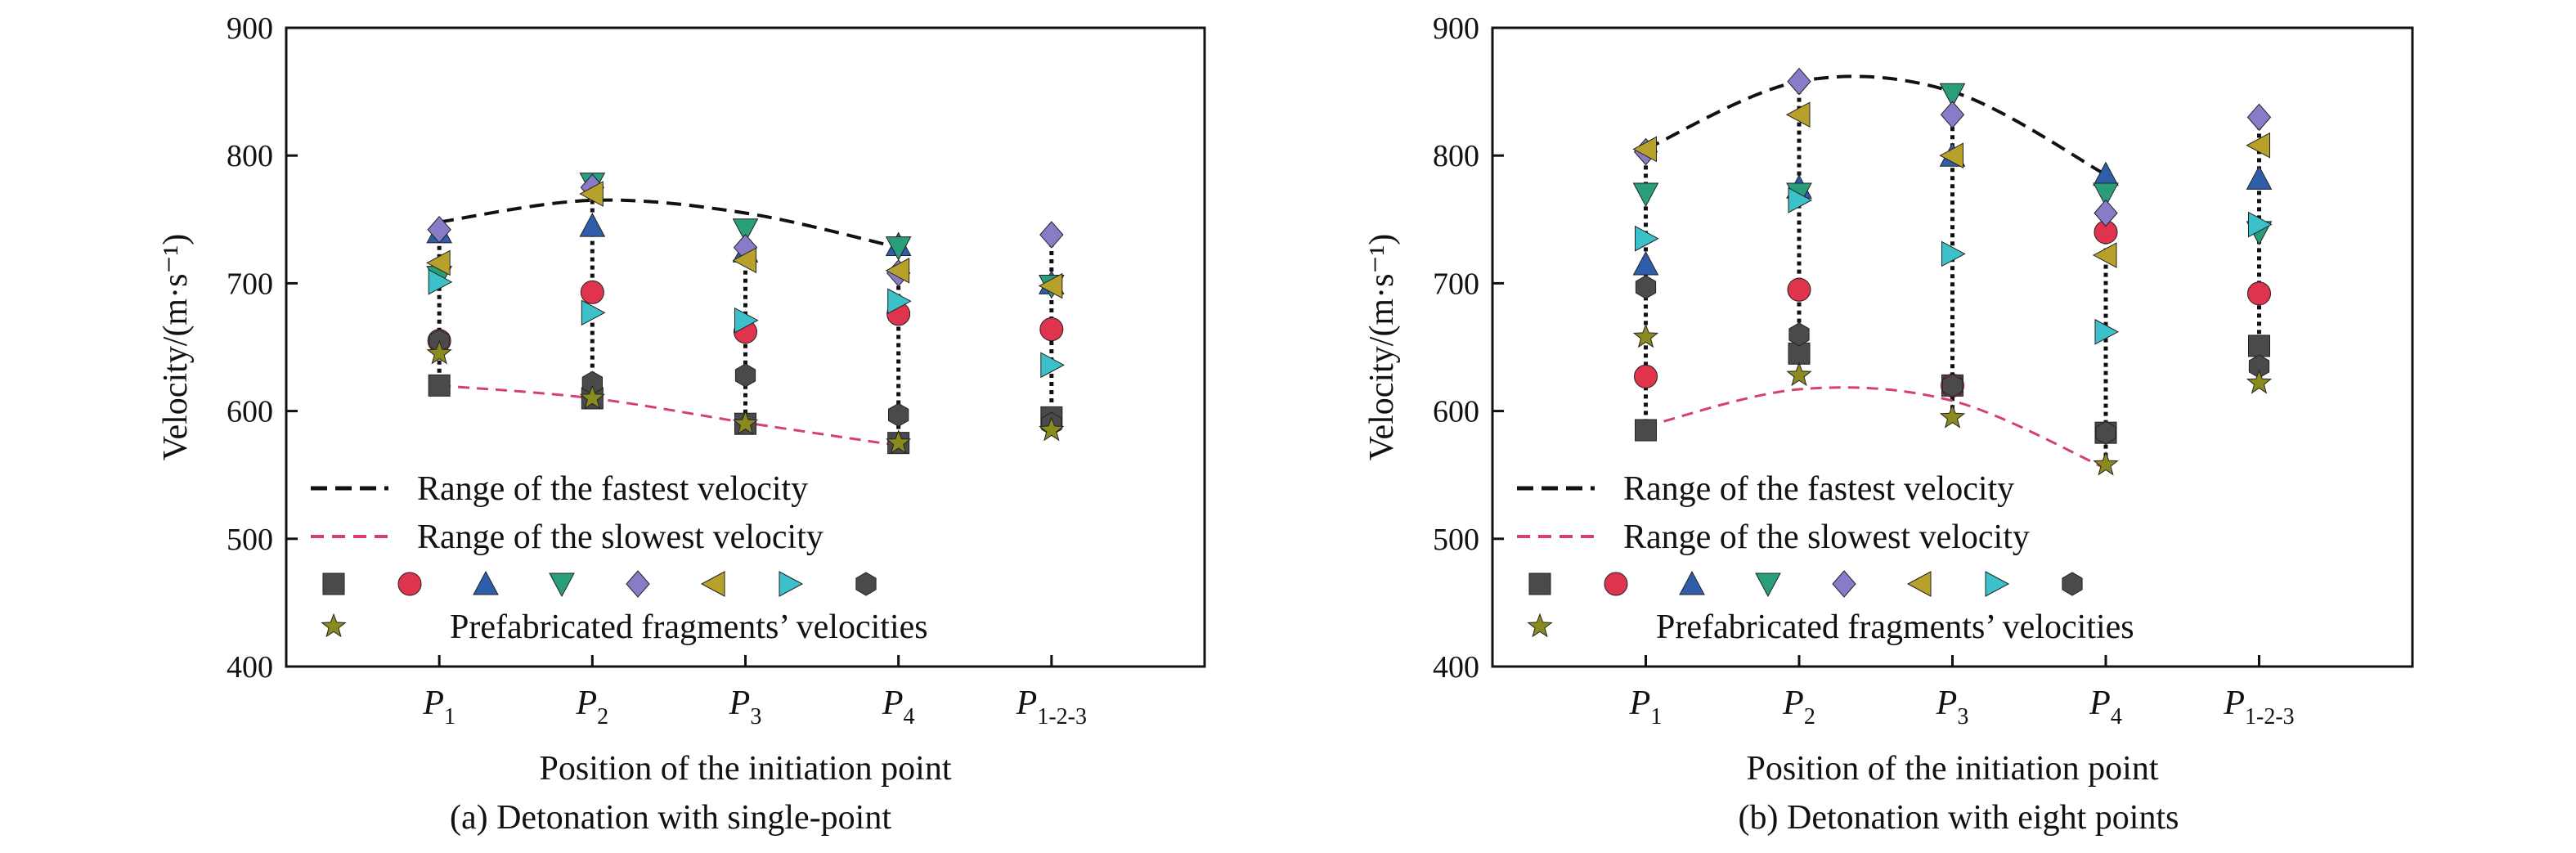  What do you see at coordinates (866, 584) in the screenshot?
I see `legend-marker-hexagon` at bounding box center [866, 584].